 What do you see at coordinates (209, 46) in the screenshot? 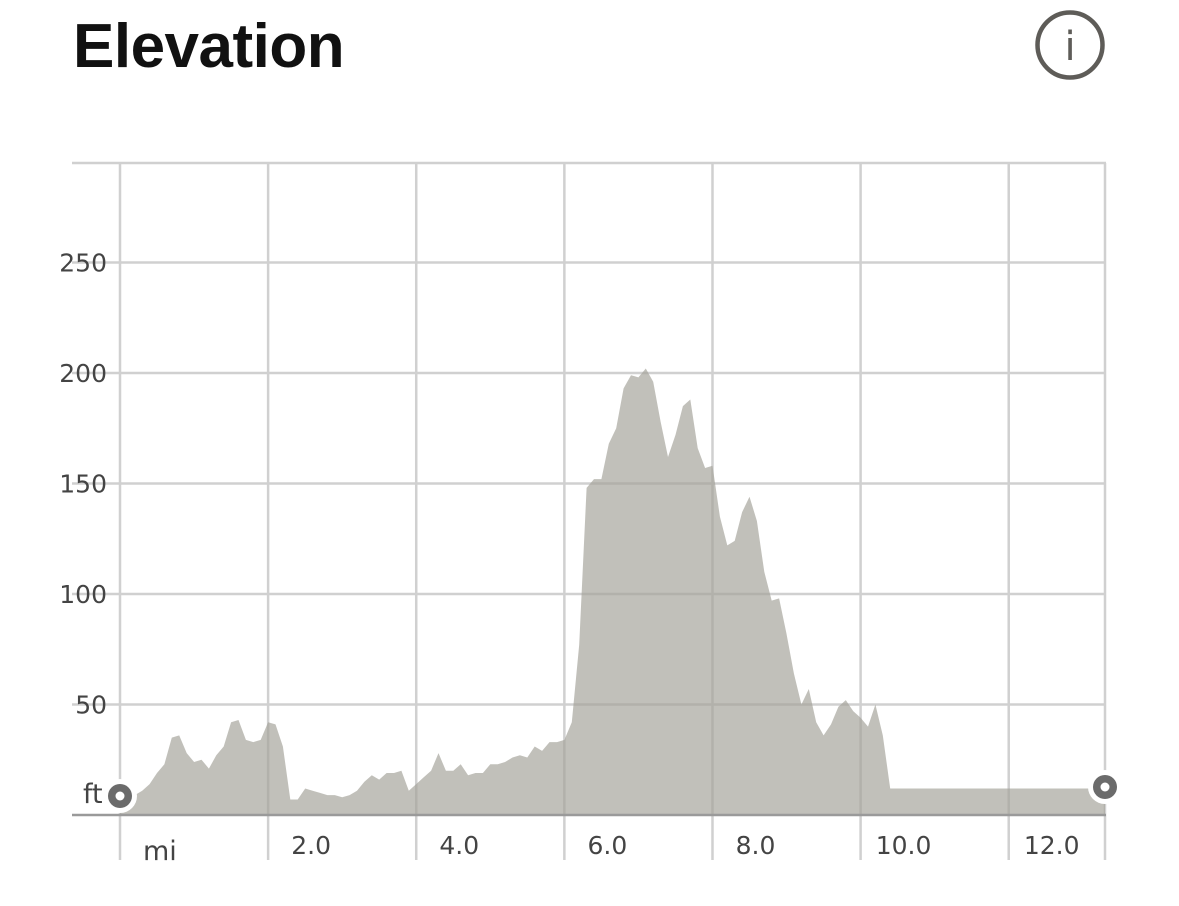
I see `page-title: Elevation` at bounding box center [209, 46].